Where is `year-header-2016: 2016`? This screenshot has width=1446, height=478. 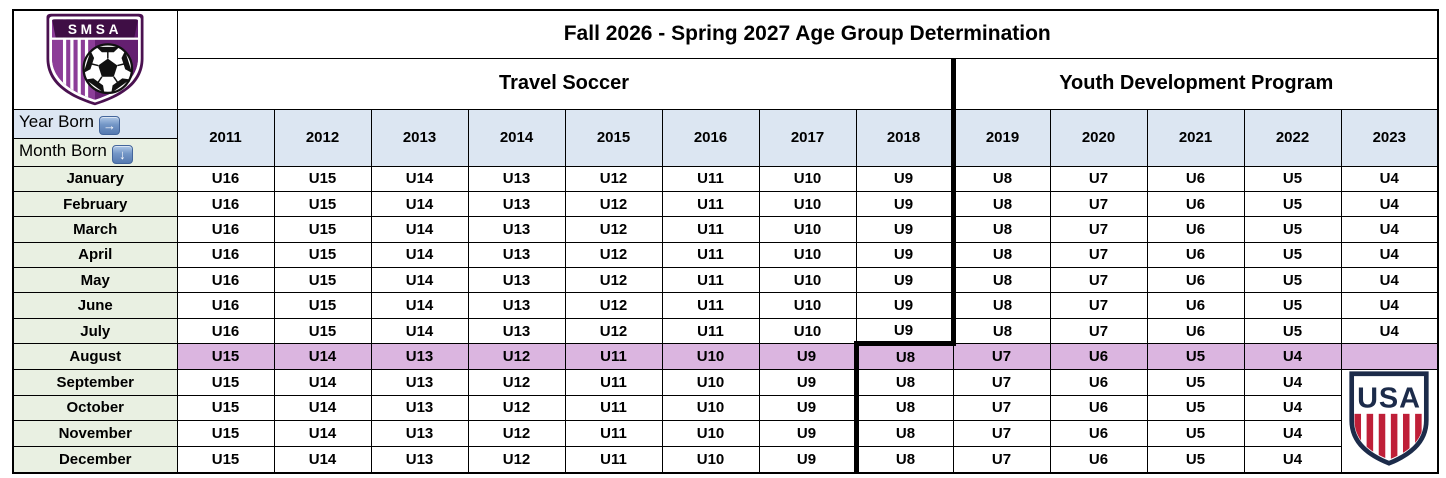
year-header-2016: 2016 is located at coordinates (710, 137).